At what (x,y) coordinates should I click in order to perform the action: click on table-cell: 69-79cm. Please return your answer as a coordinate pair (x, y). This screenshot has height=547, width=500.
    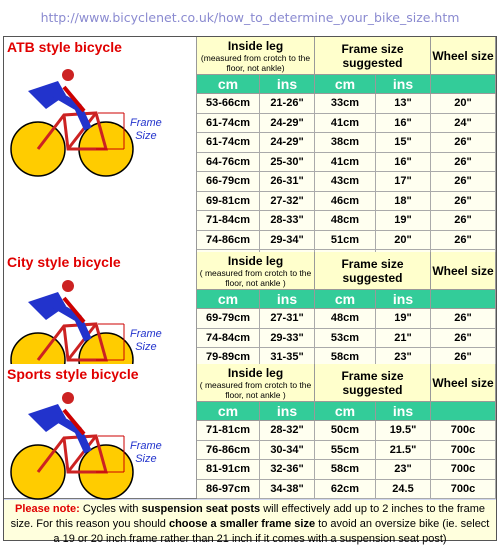
    Looking at the image, I should click on (228, 319).